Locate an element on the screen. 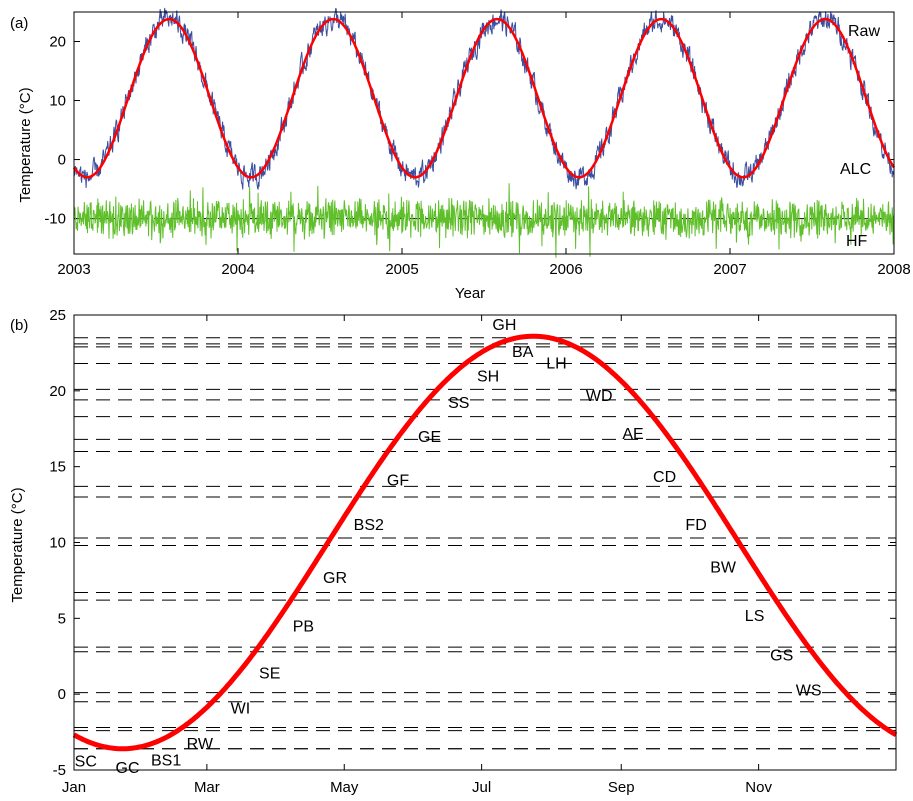 This screenshot has height=801, width=913. threshold-label-gc: GC is located at coordinates (128, 768).